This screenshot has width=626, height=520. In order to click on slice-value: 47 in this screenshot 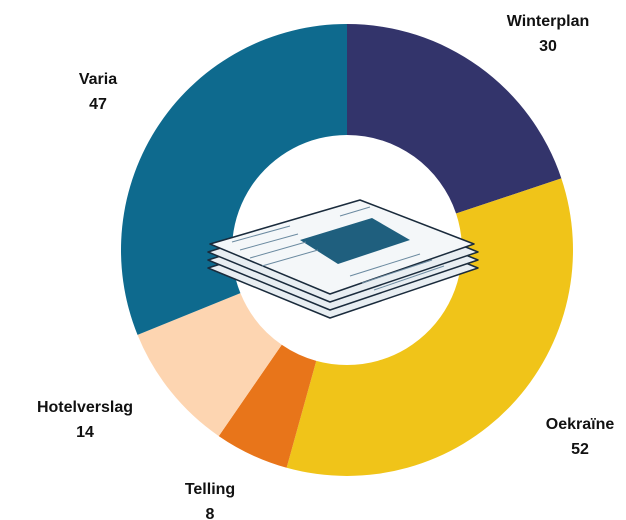, I will do `click(98, 104)`.